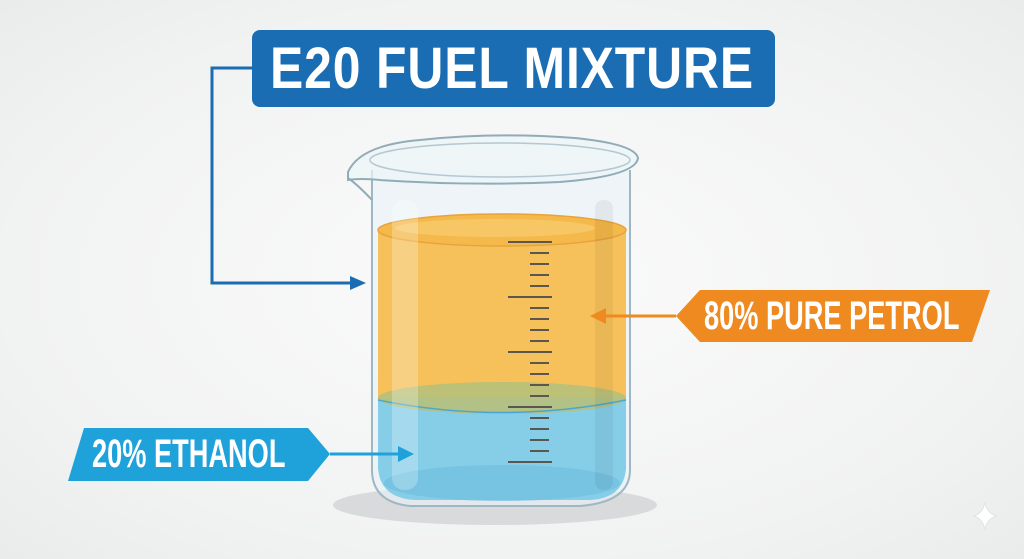  I want to click on ethanol-bottom, so click(502, 483).